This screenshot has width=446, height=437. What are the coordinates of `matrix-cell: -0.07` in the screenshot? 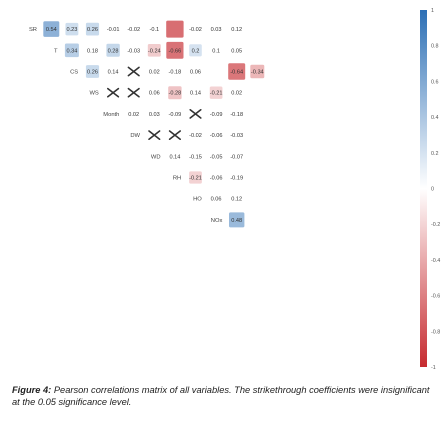 It's located at (236, 157).